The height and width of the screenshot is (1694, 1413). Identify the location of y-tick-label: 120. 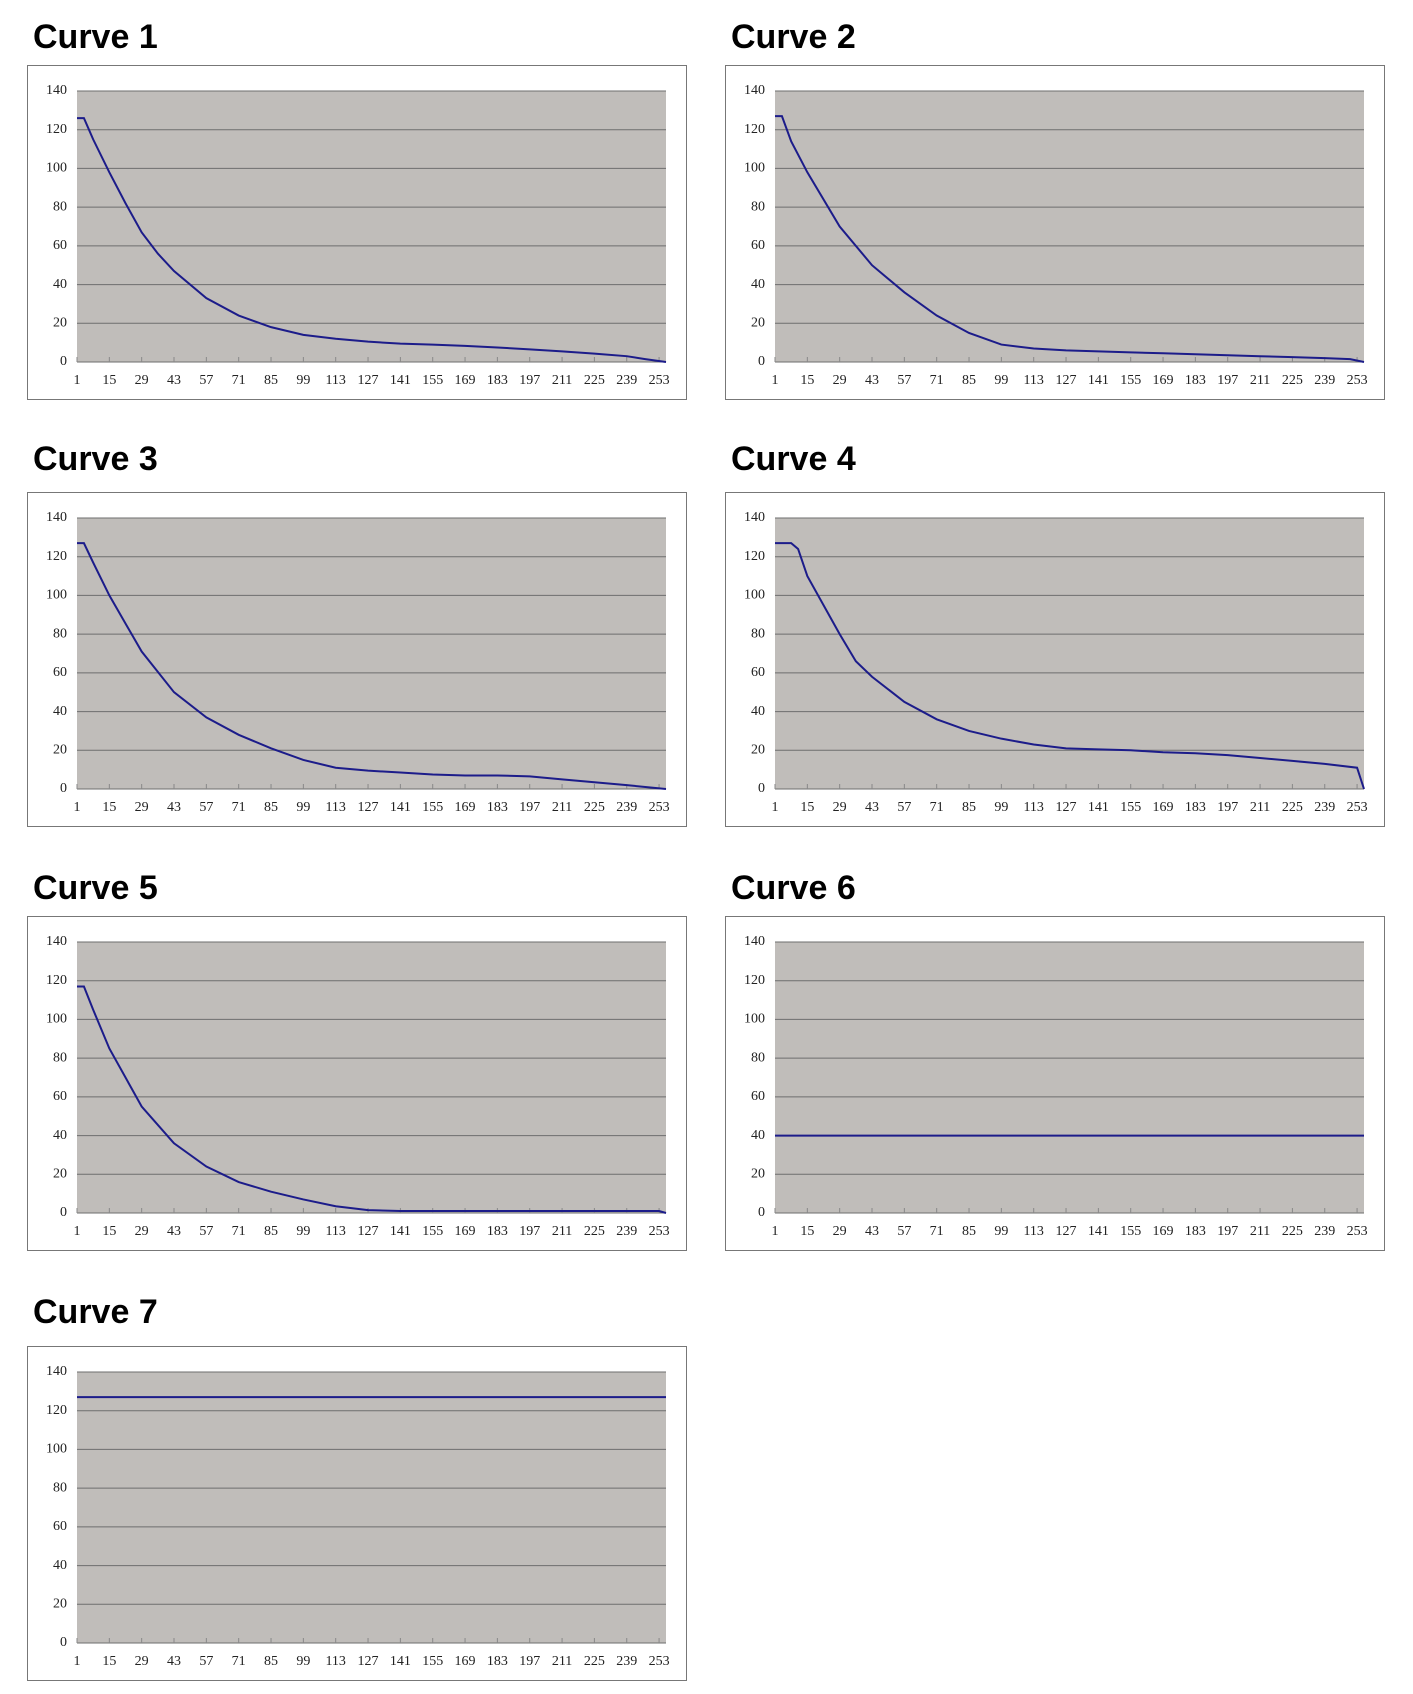
(56, 129).